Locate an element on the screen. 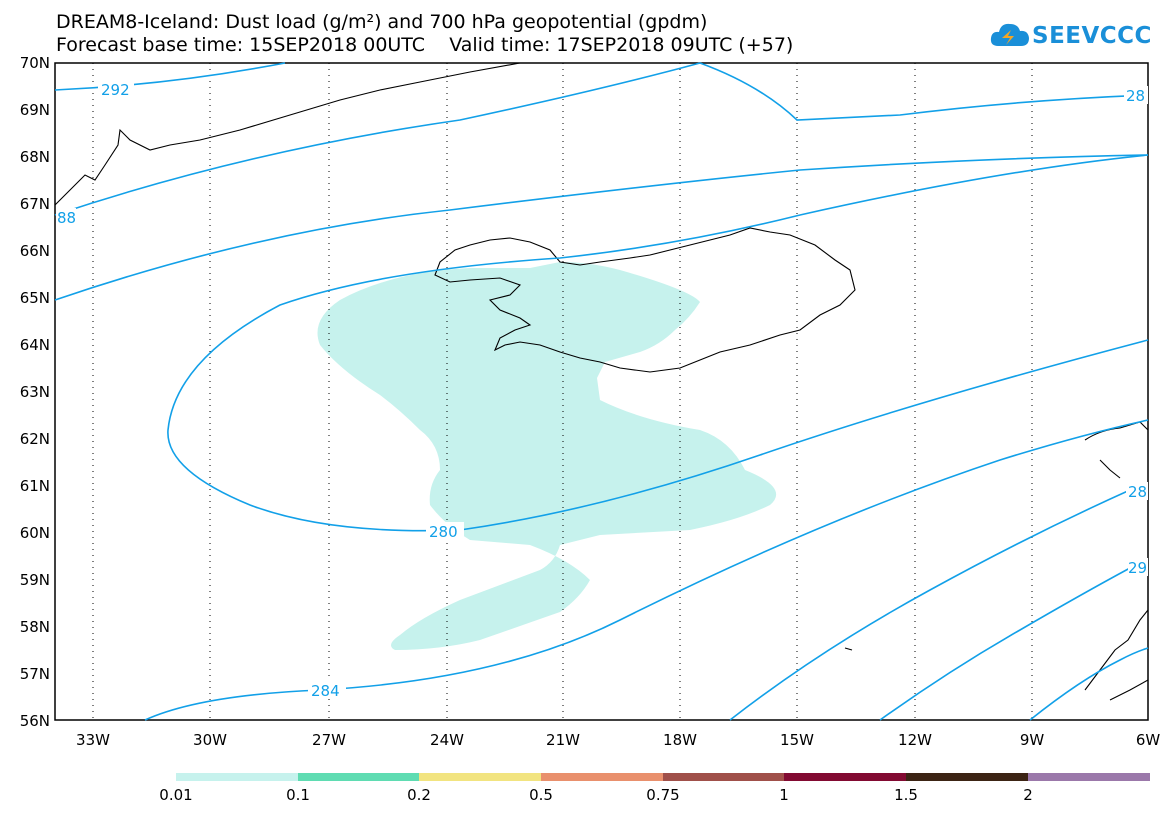 This screenshot has height=815, width=1175. lat-label: 56N is located at coordinates (35, 721).